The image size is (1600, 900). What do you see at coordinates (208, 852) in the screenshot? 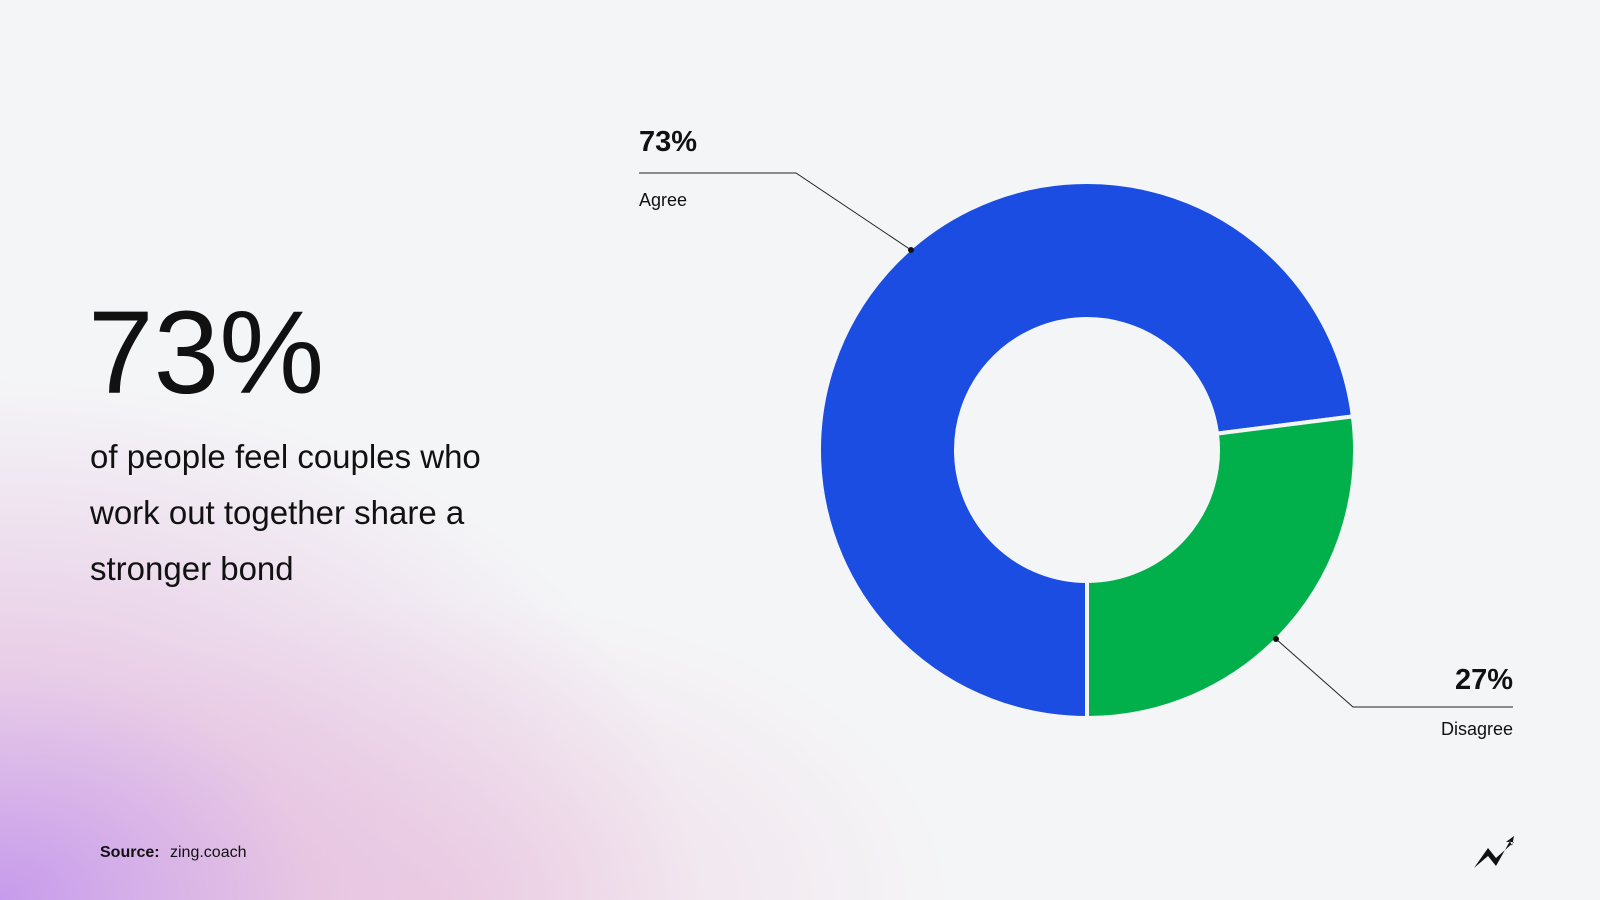
I see `source-text: zing.coach` at bounding box center [208, 852].